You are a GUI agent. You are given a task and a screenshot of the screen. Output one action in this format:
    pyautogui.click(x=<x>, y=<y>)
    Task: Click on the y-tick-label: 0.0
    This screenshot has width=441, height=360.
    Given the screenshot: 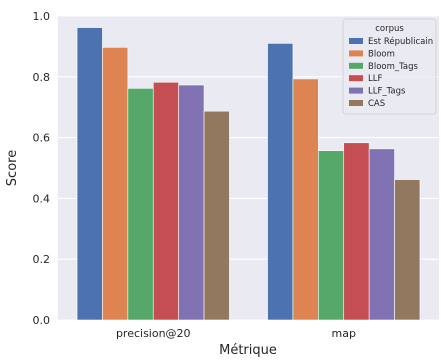 What is the action you would take?
    pyautogui.click(x=42, y=320)
    